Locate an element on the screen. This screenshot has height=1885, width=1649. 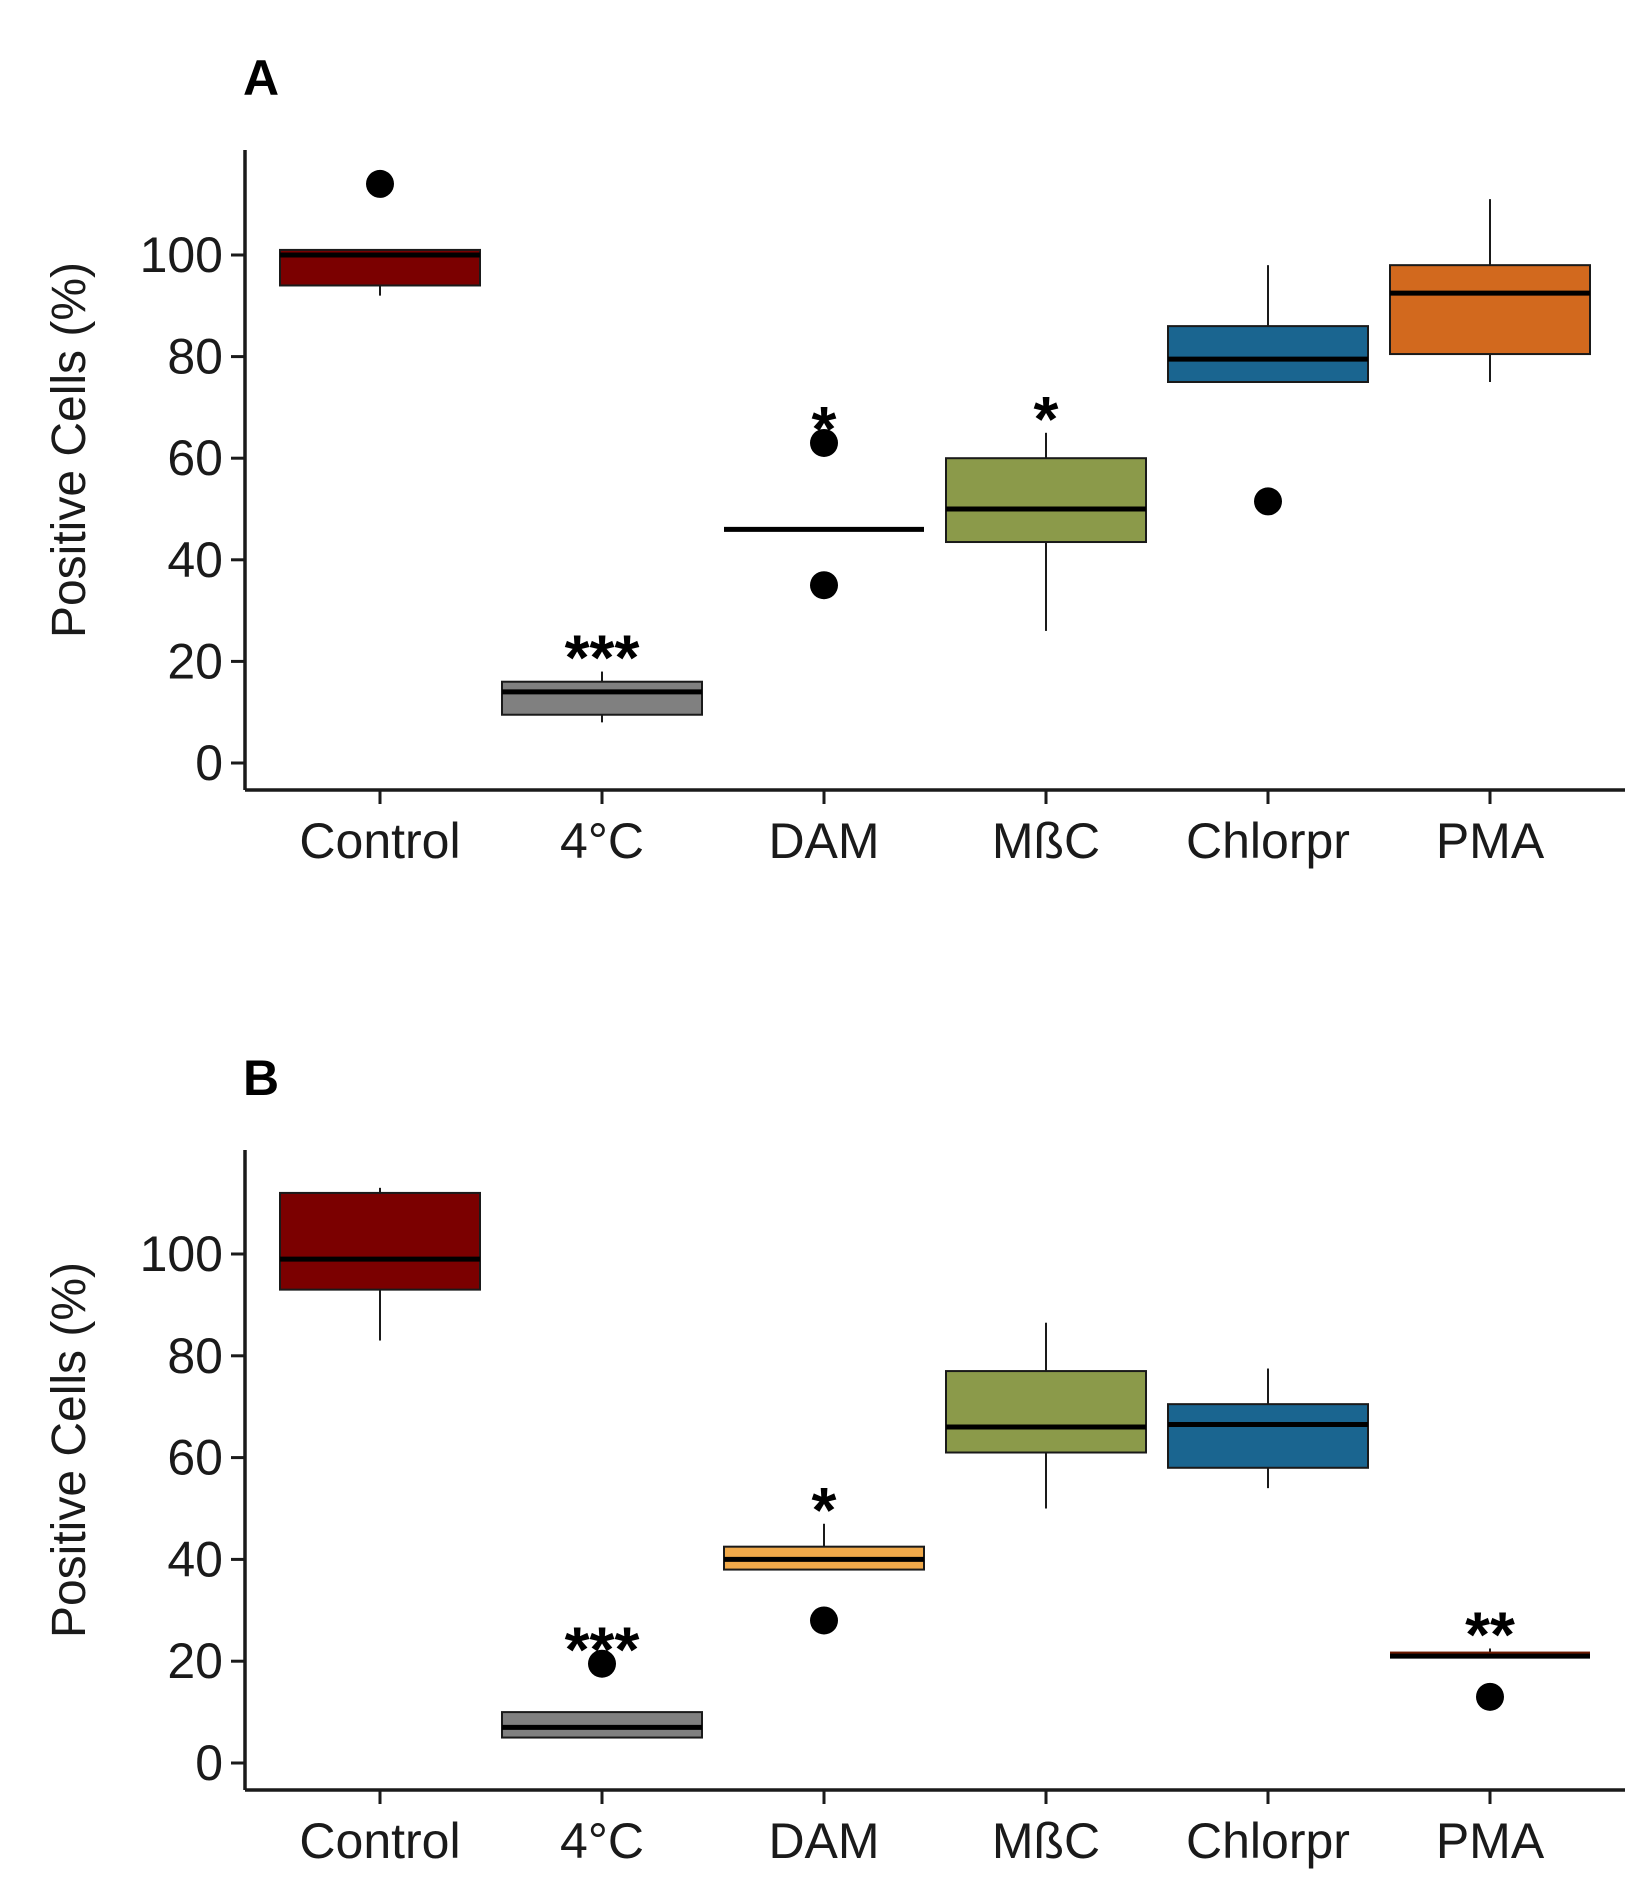
panel-a-pma-box is located at coordinates (1490, 310).